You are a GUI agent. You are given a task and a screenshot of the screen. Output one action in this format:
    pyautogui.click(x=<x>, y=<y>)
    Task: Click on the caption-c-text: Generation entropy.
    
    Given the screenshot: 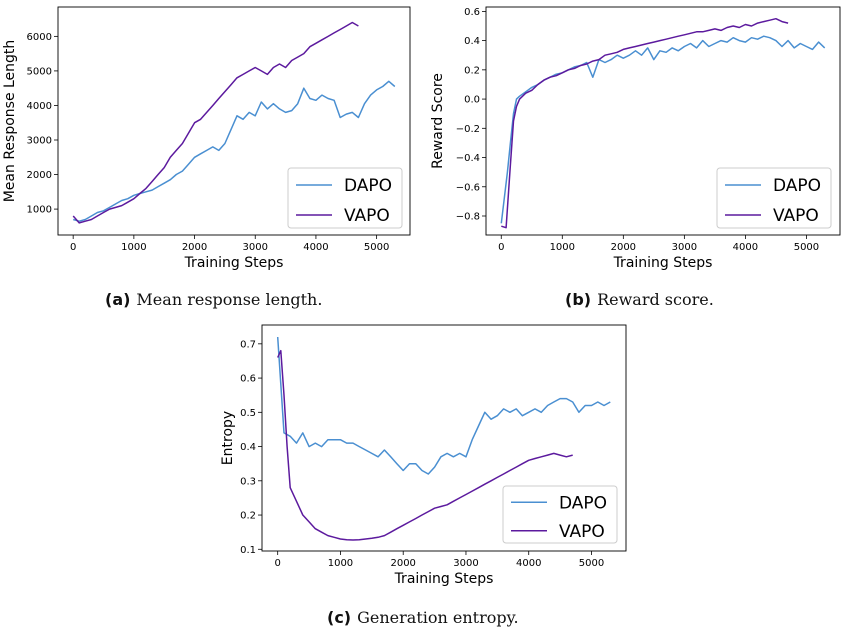 What is the action you would take?
    pyautogui.click(x=438, y=617)
    